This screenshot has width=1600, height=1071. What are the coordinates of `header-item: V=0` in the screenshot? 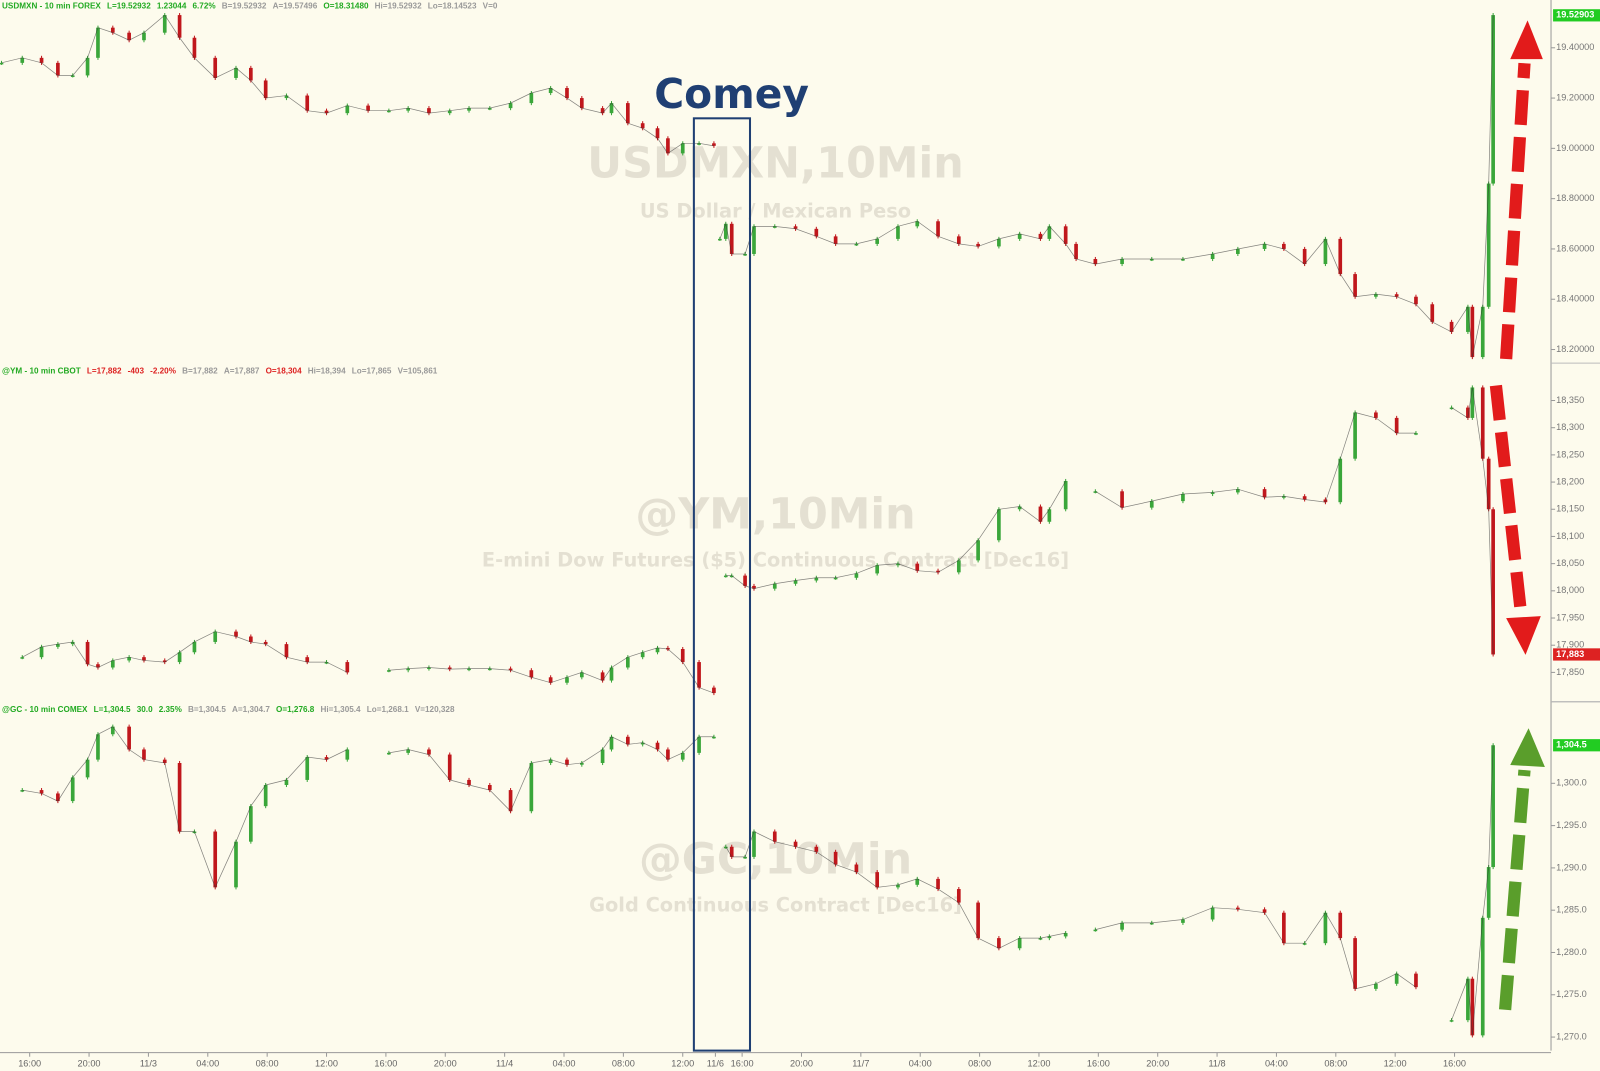 It's located at (490, 5).